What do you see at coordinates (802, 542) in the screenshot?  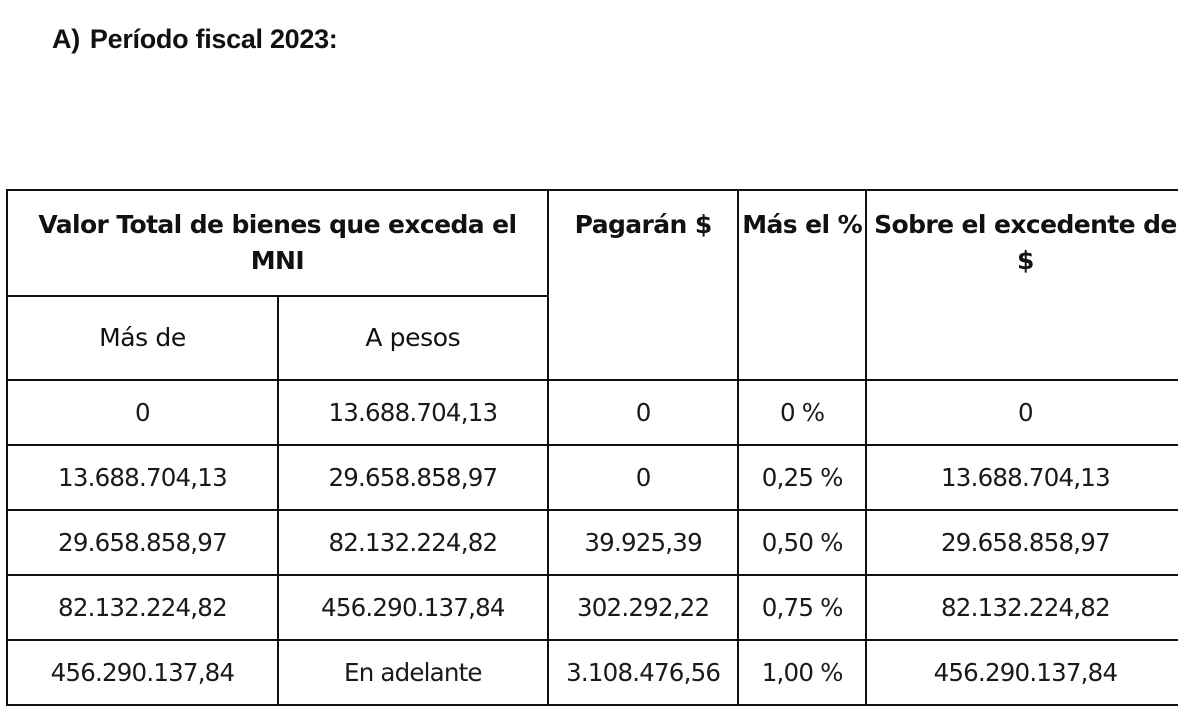 I see `cell-mas-el-porcentaje: 0,50 %` at bounding box center [802, 542].